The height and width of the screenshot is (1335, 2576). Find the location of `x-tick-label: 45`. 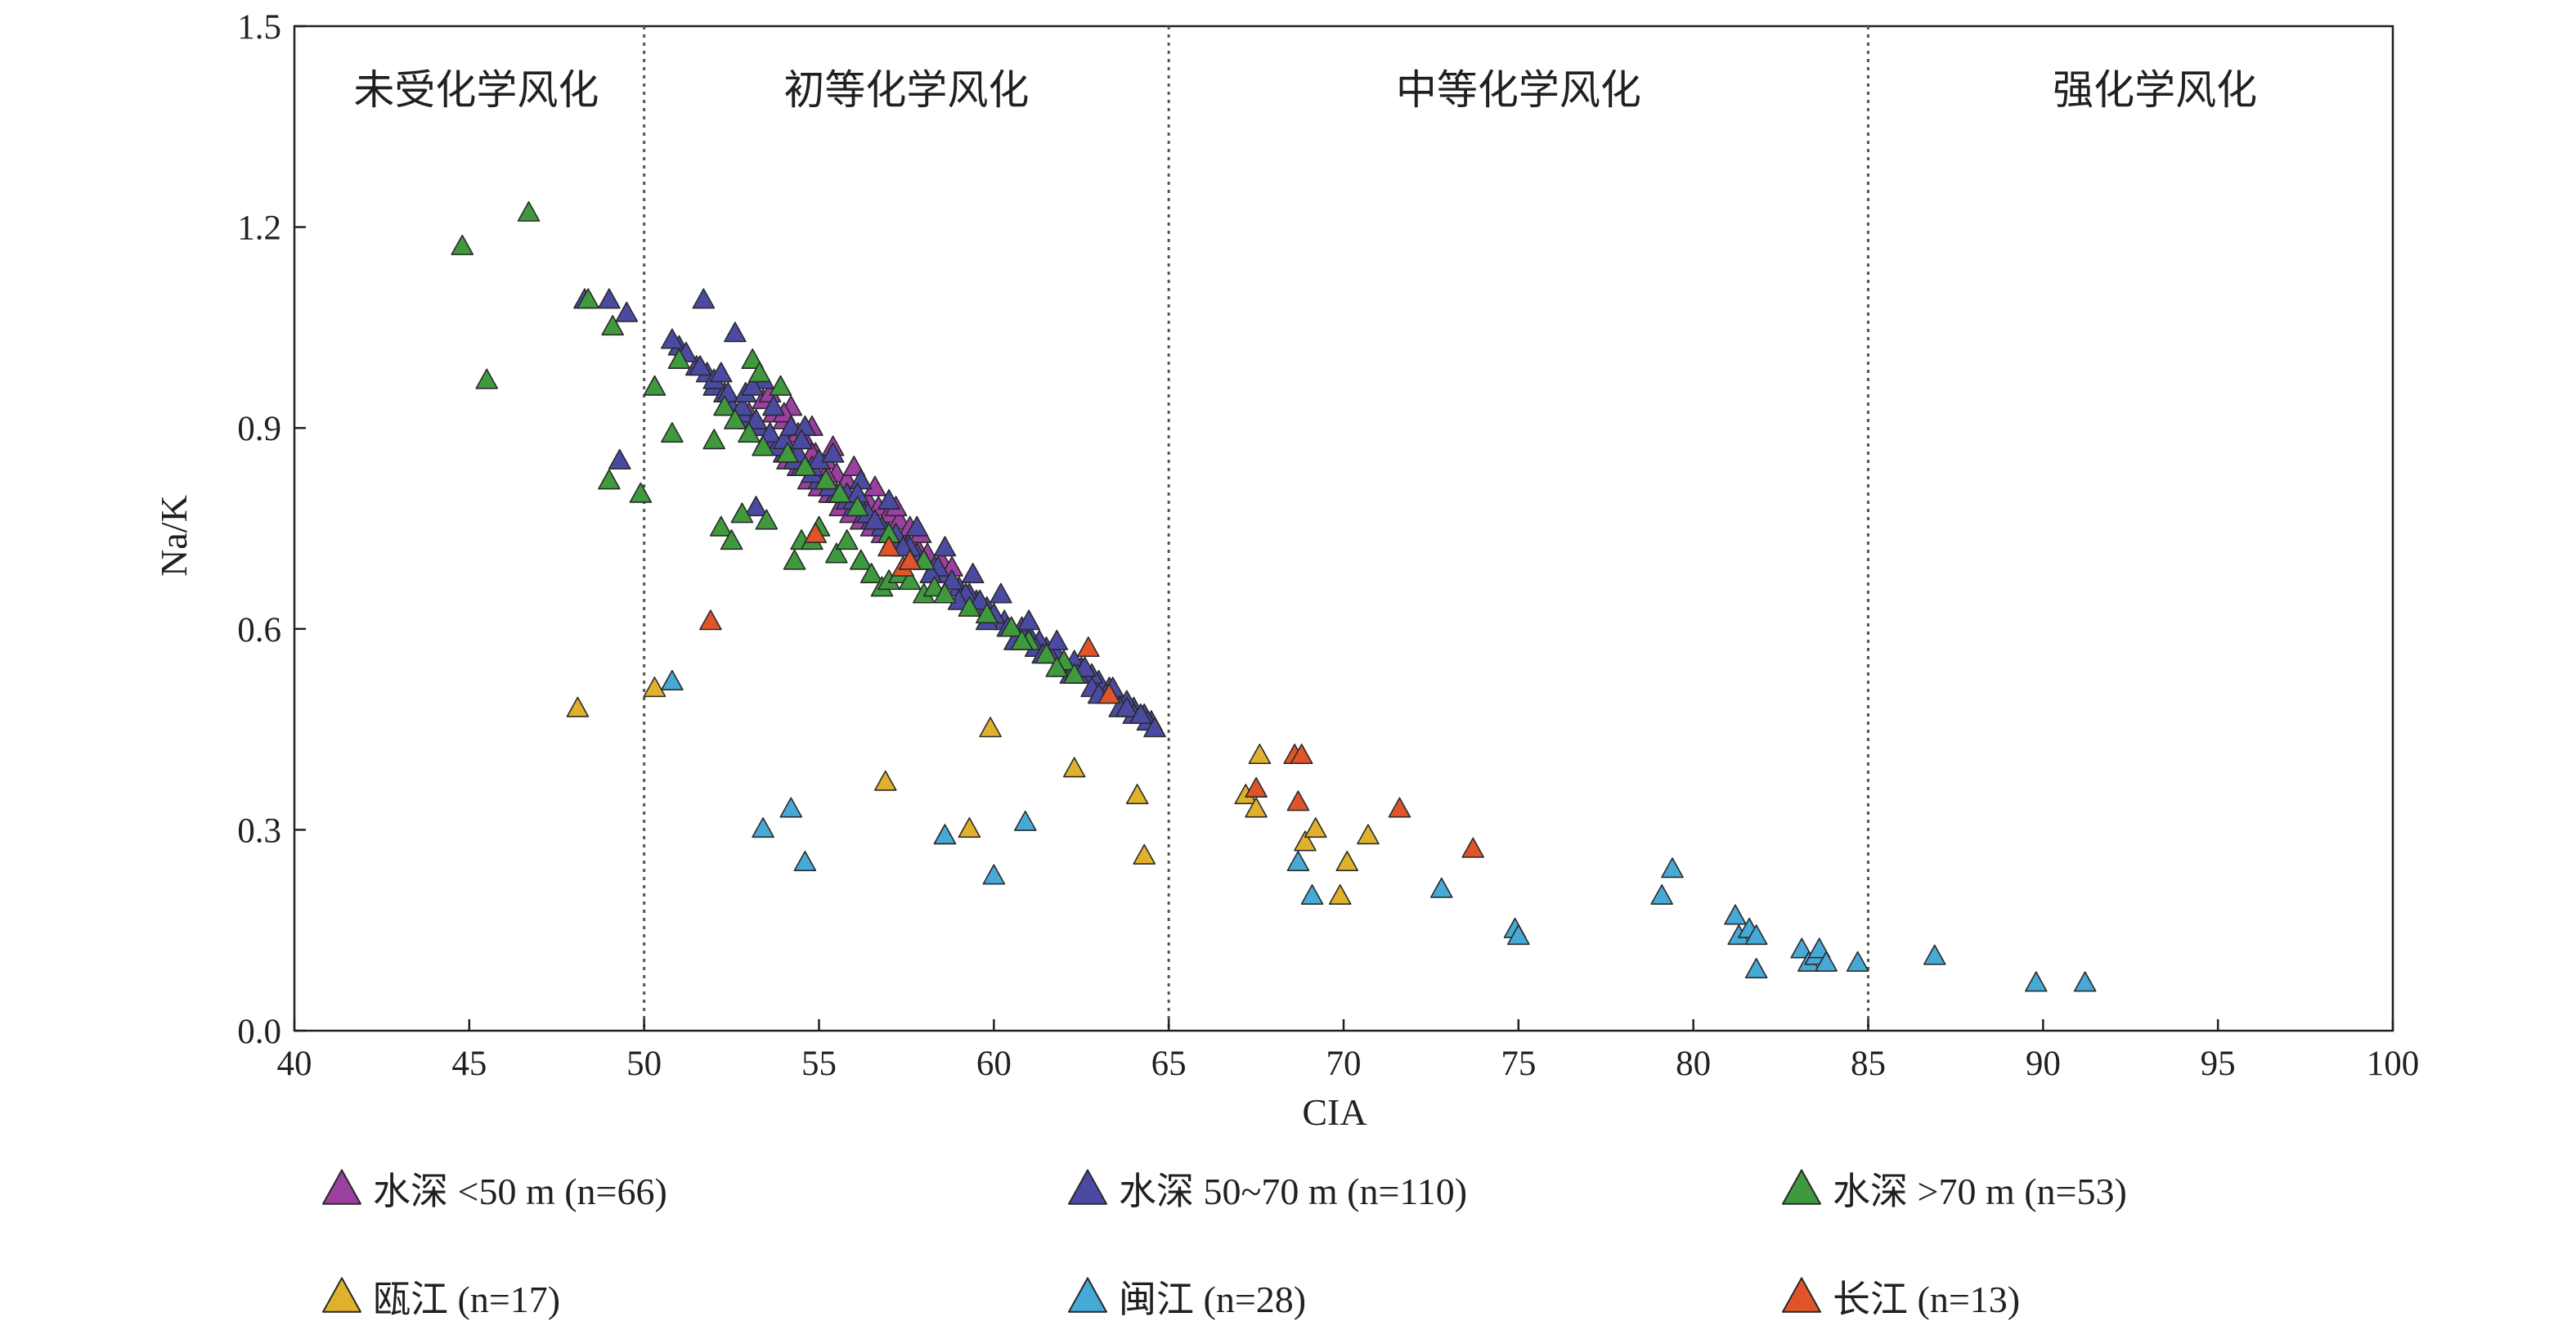

x-tick-label: 45 is located at coordinates (469, 1064).